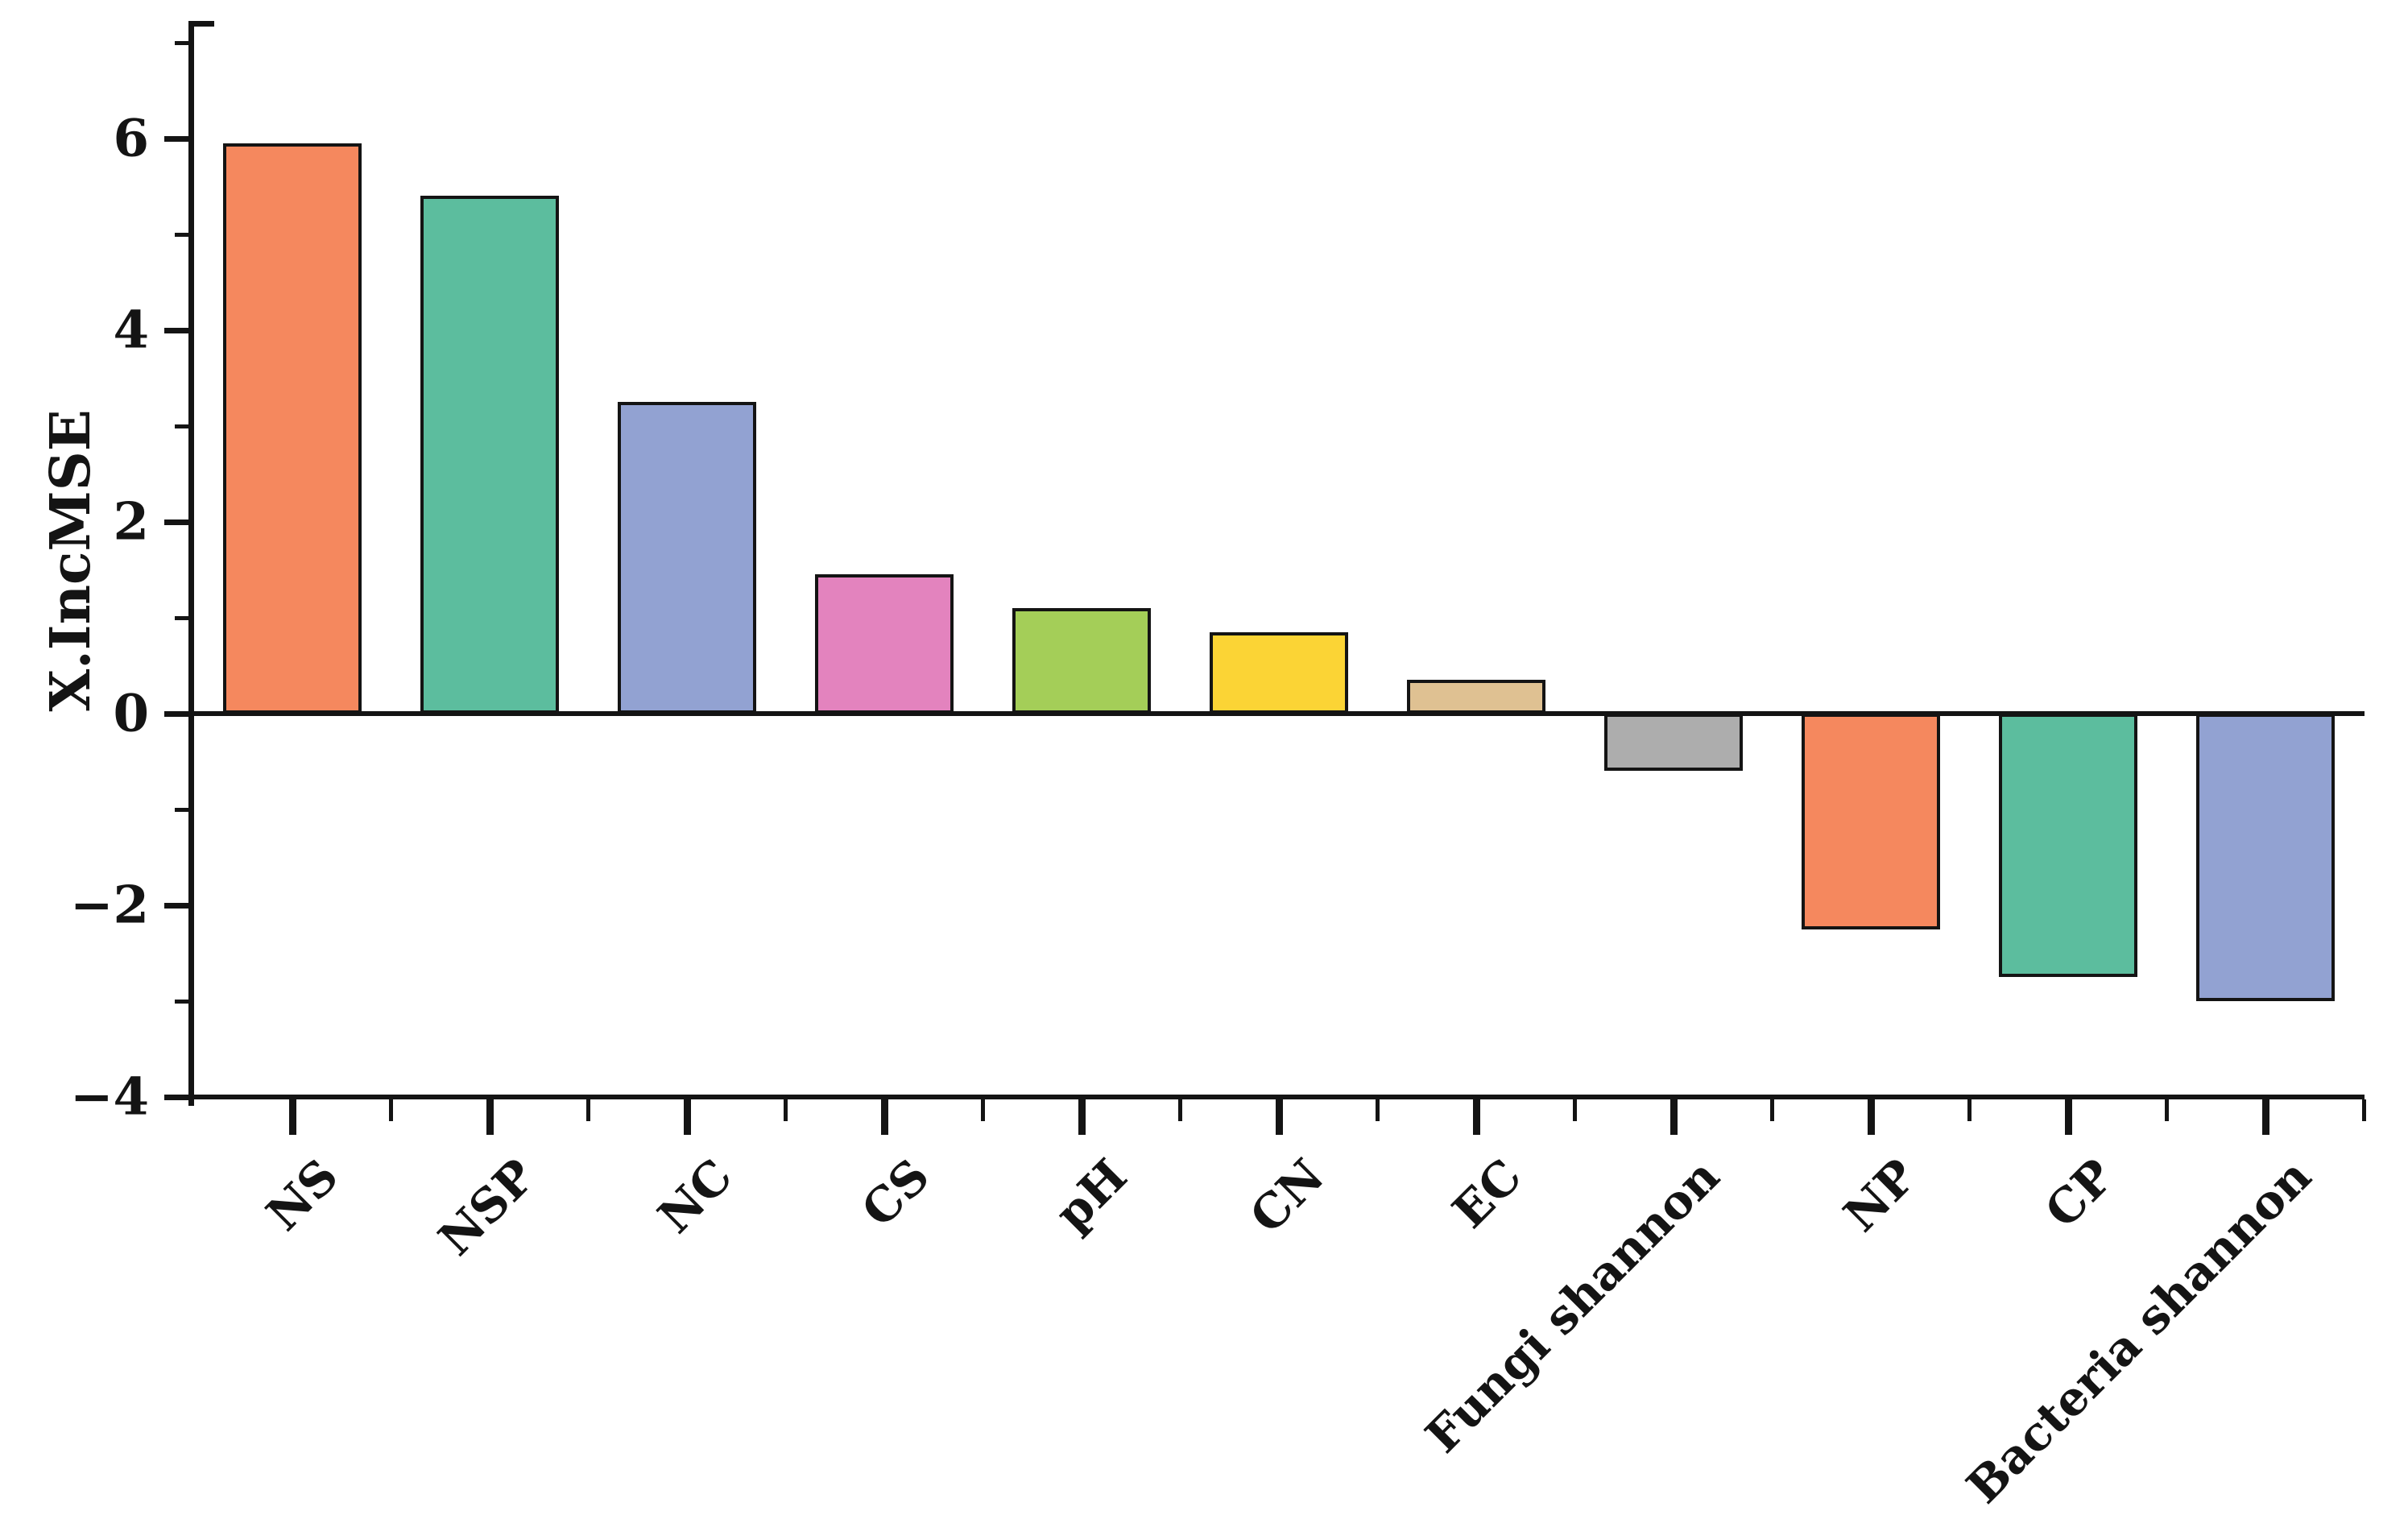 This screenshot has width=2408, height=1515. I want to click on y-axis-line, so click(191, 563).